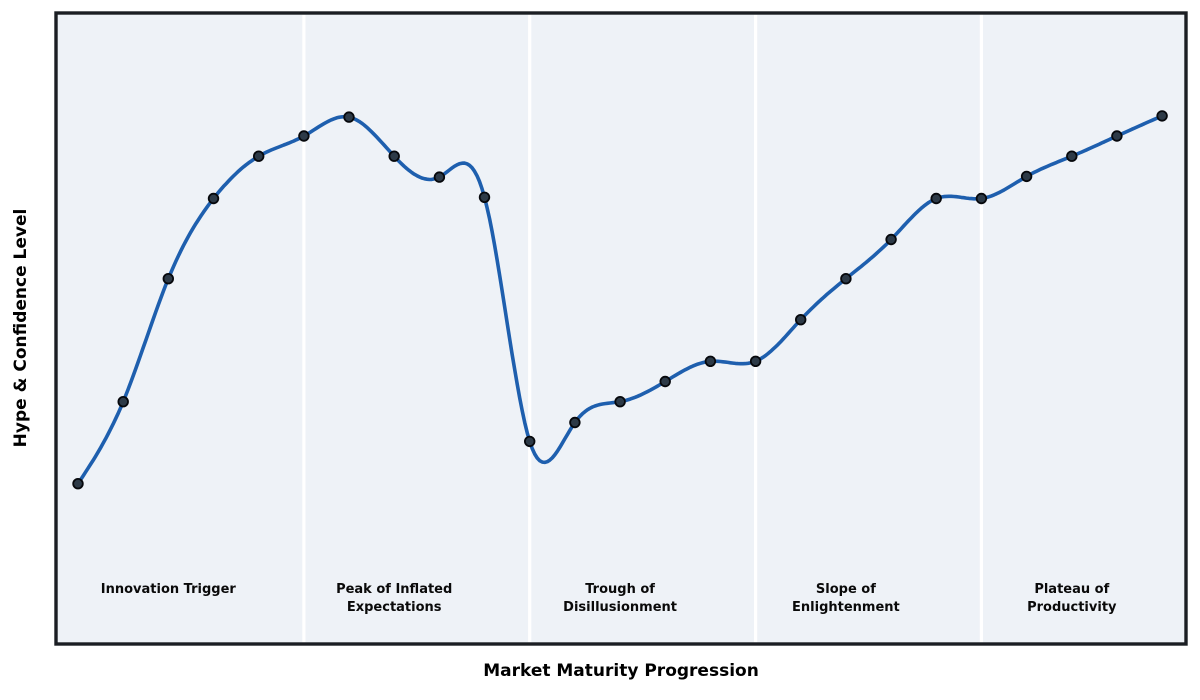  Describe the element at coordinates (846, 607) in the screenshot. I see `phase-label-line: Enlightenment` at that location.